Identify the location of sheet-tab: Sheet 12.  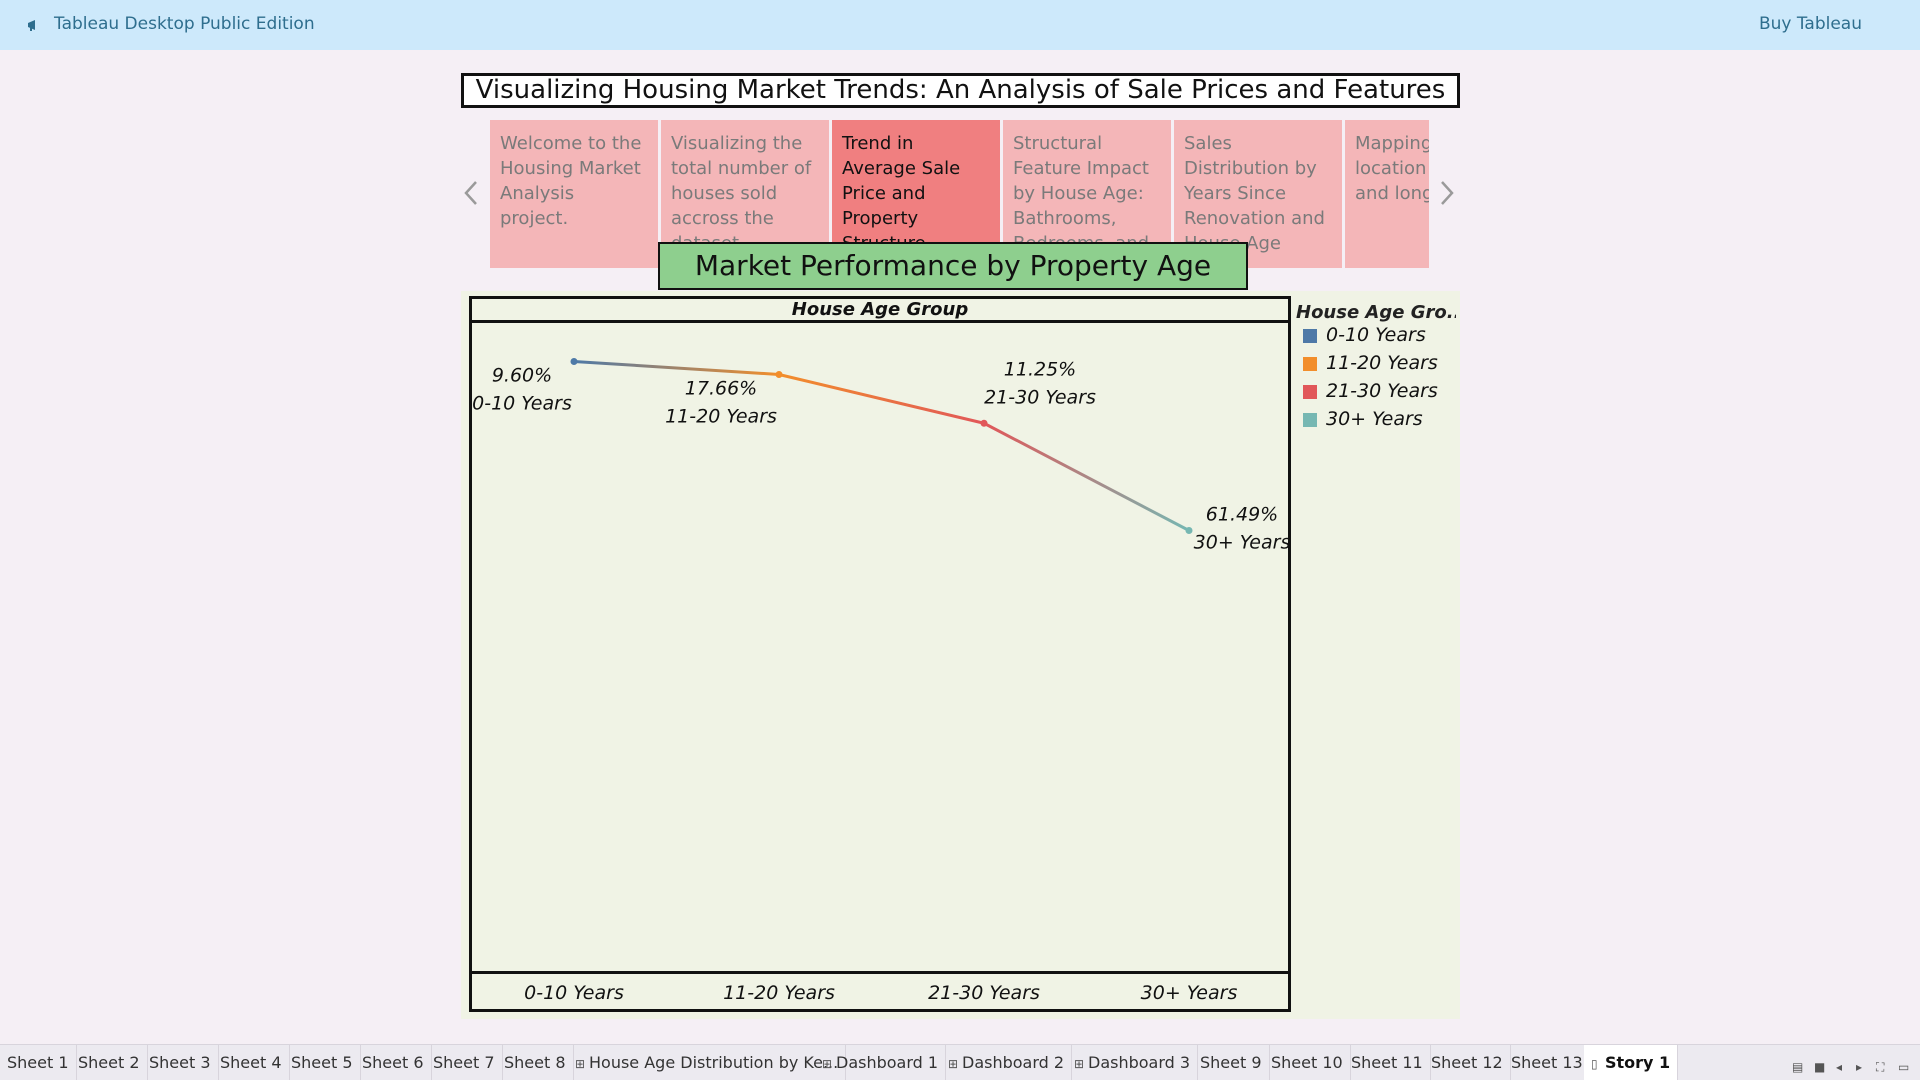
(1467, 1062).